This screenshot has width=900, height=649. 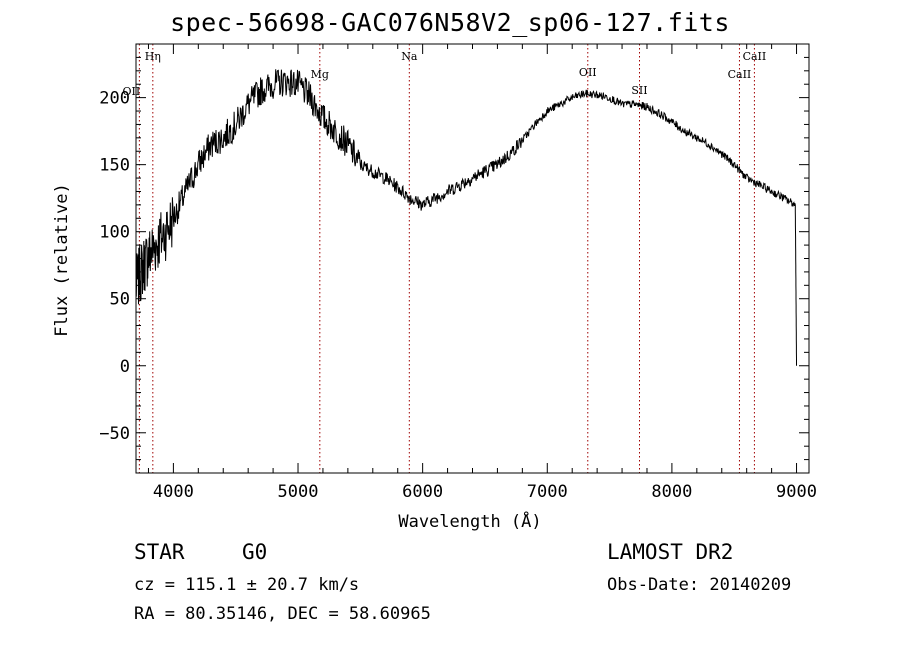 What do you see at coordinates (114, 166) in the screenshot?
I see `y-tick-label-4: 150` at bounding box center [114, 166].